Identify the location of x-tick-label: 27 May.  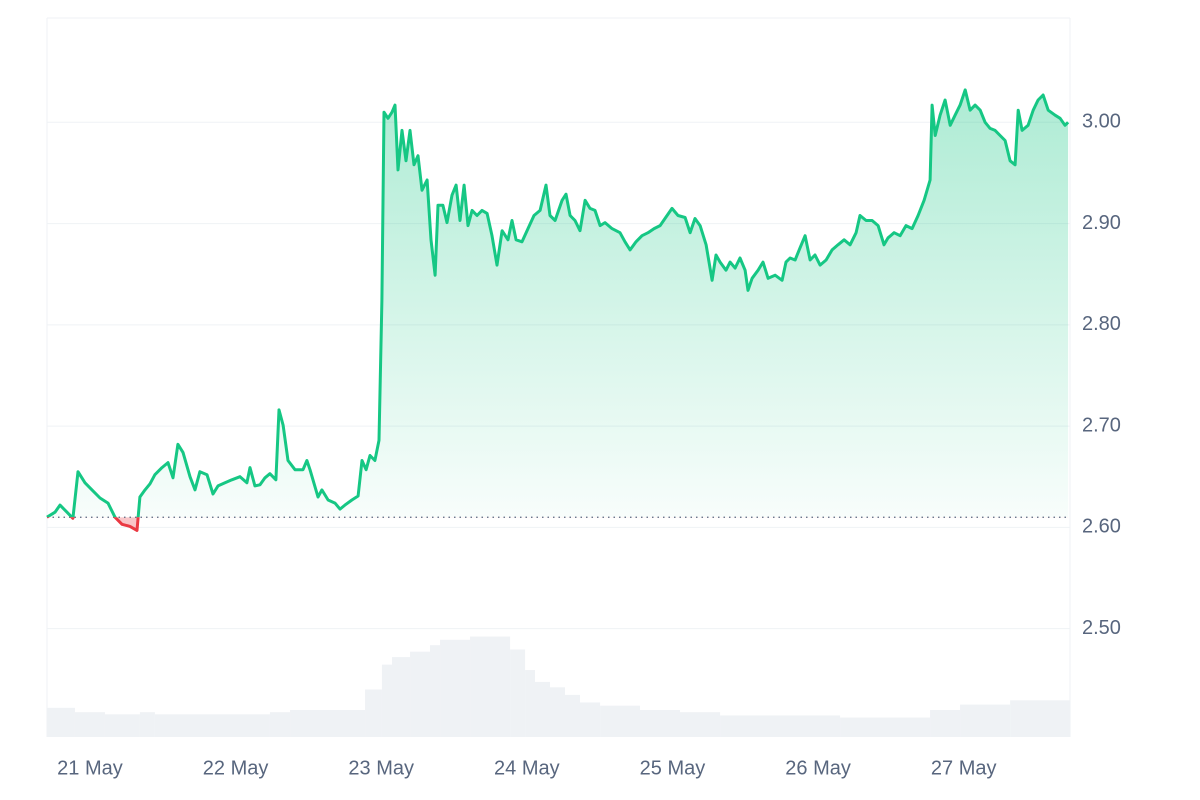
(964, 768).